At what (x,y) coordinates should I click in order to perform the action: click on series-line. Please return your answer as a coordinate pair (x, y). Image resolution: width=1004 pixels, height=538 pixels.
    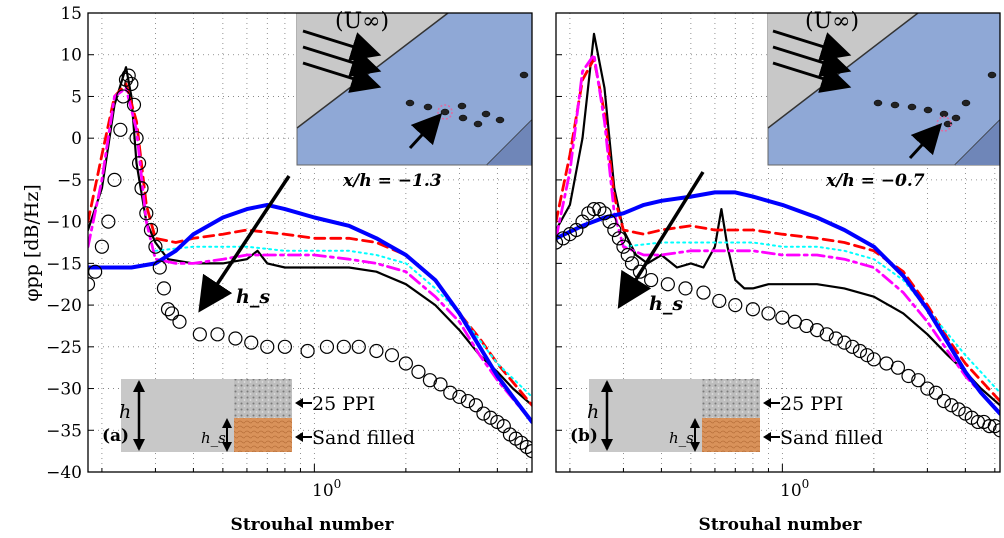
    Looking at the image, I should click on (811, 317).